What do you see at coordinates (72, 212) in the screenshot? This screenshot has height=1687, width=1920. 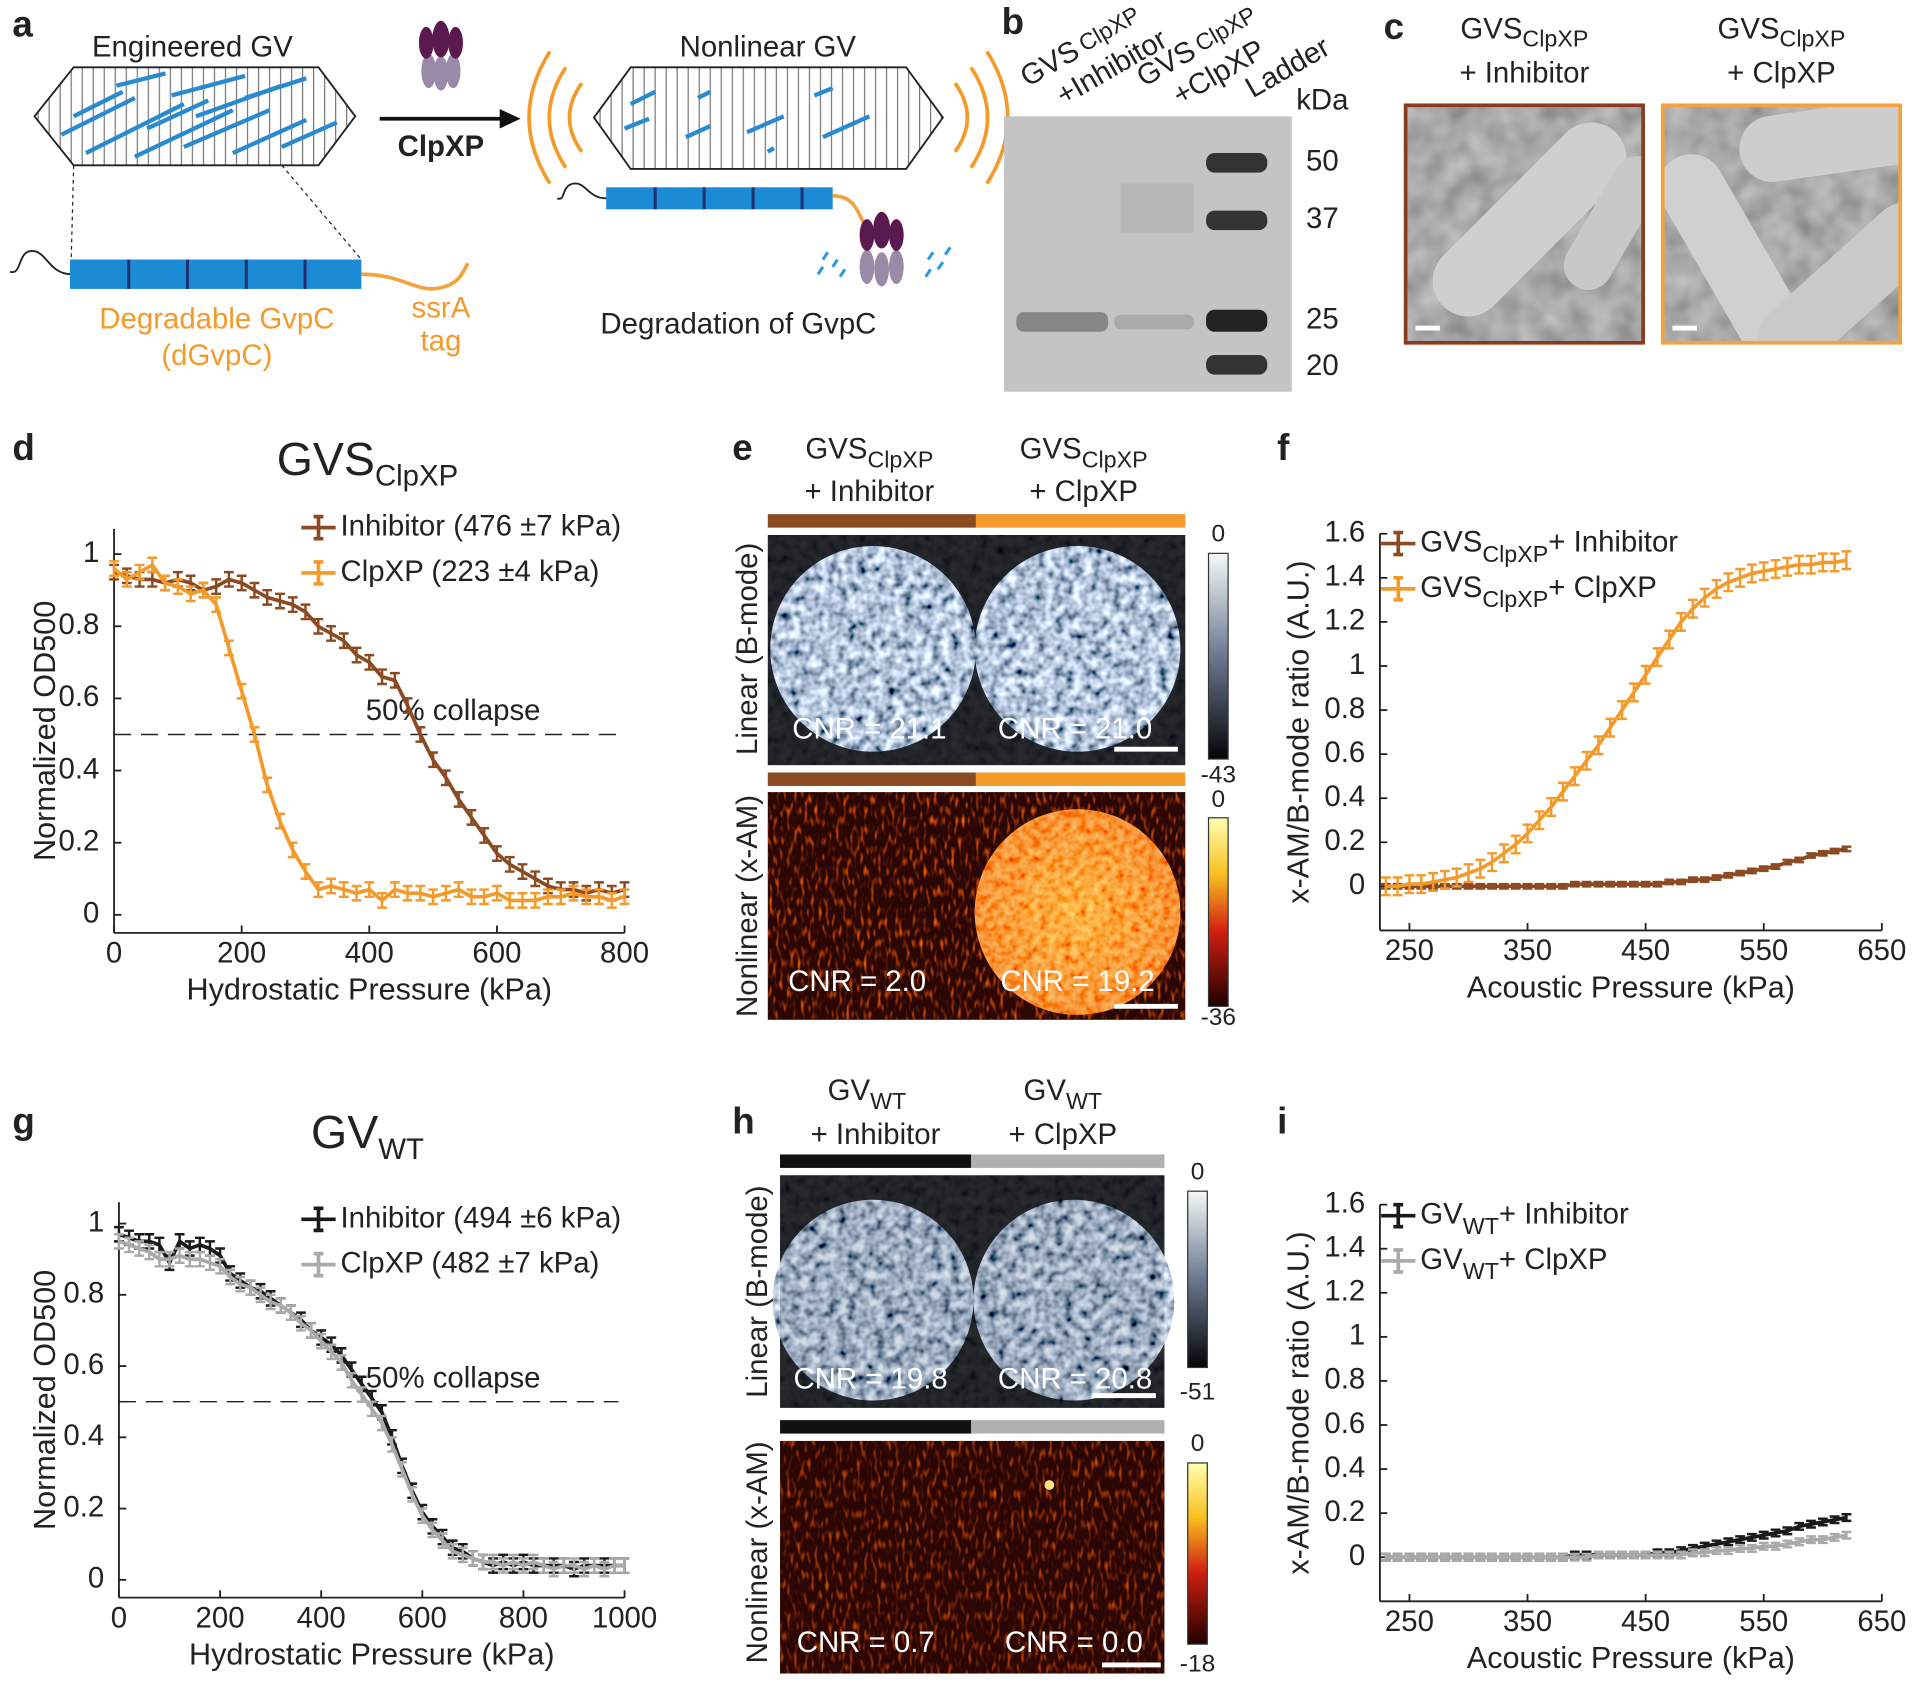 I see `zoom-line` at bounding box center [72, 212].